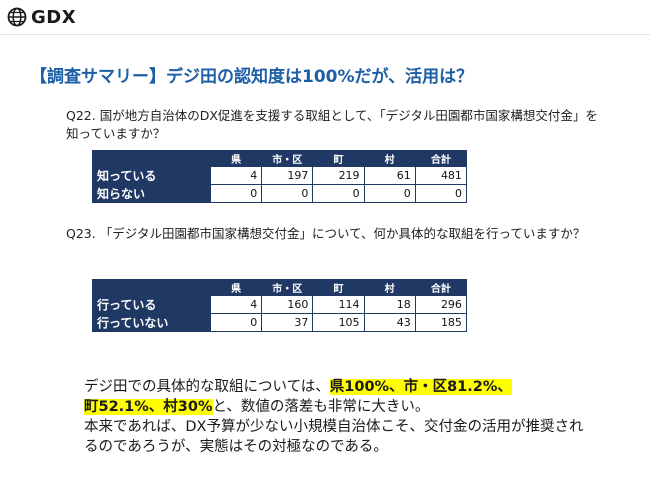 The image size is (650, 488). Describe the element at coordinates (252, 77) in the screenshot. I see `slide-title: 【調査サマリー】デジ田の認知度は100%だが、活用は？` at that location.